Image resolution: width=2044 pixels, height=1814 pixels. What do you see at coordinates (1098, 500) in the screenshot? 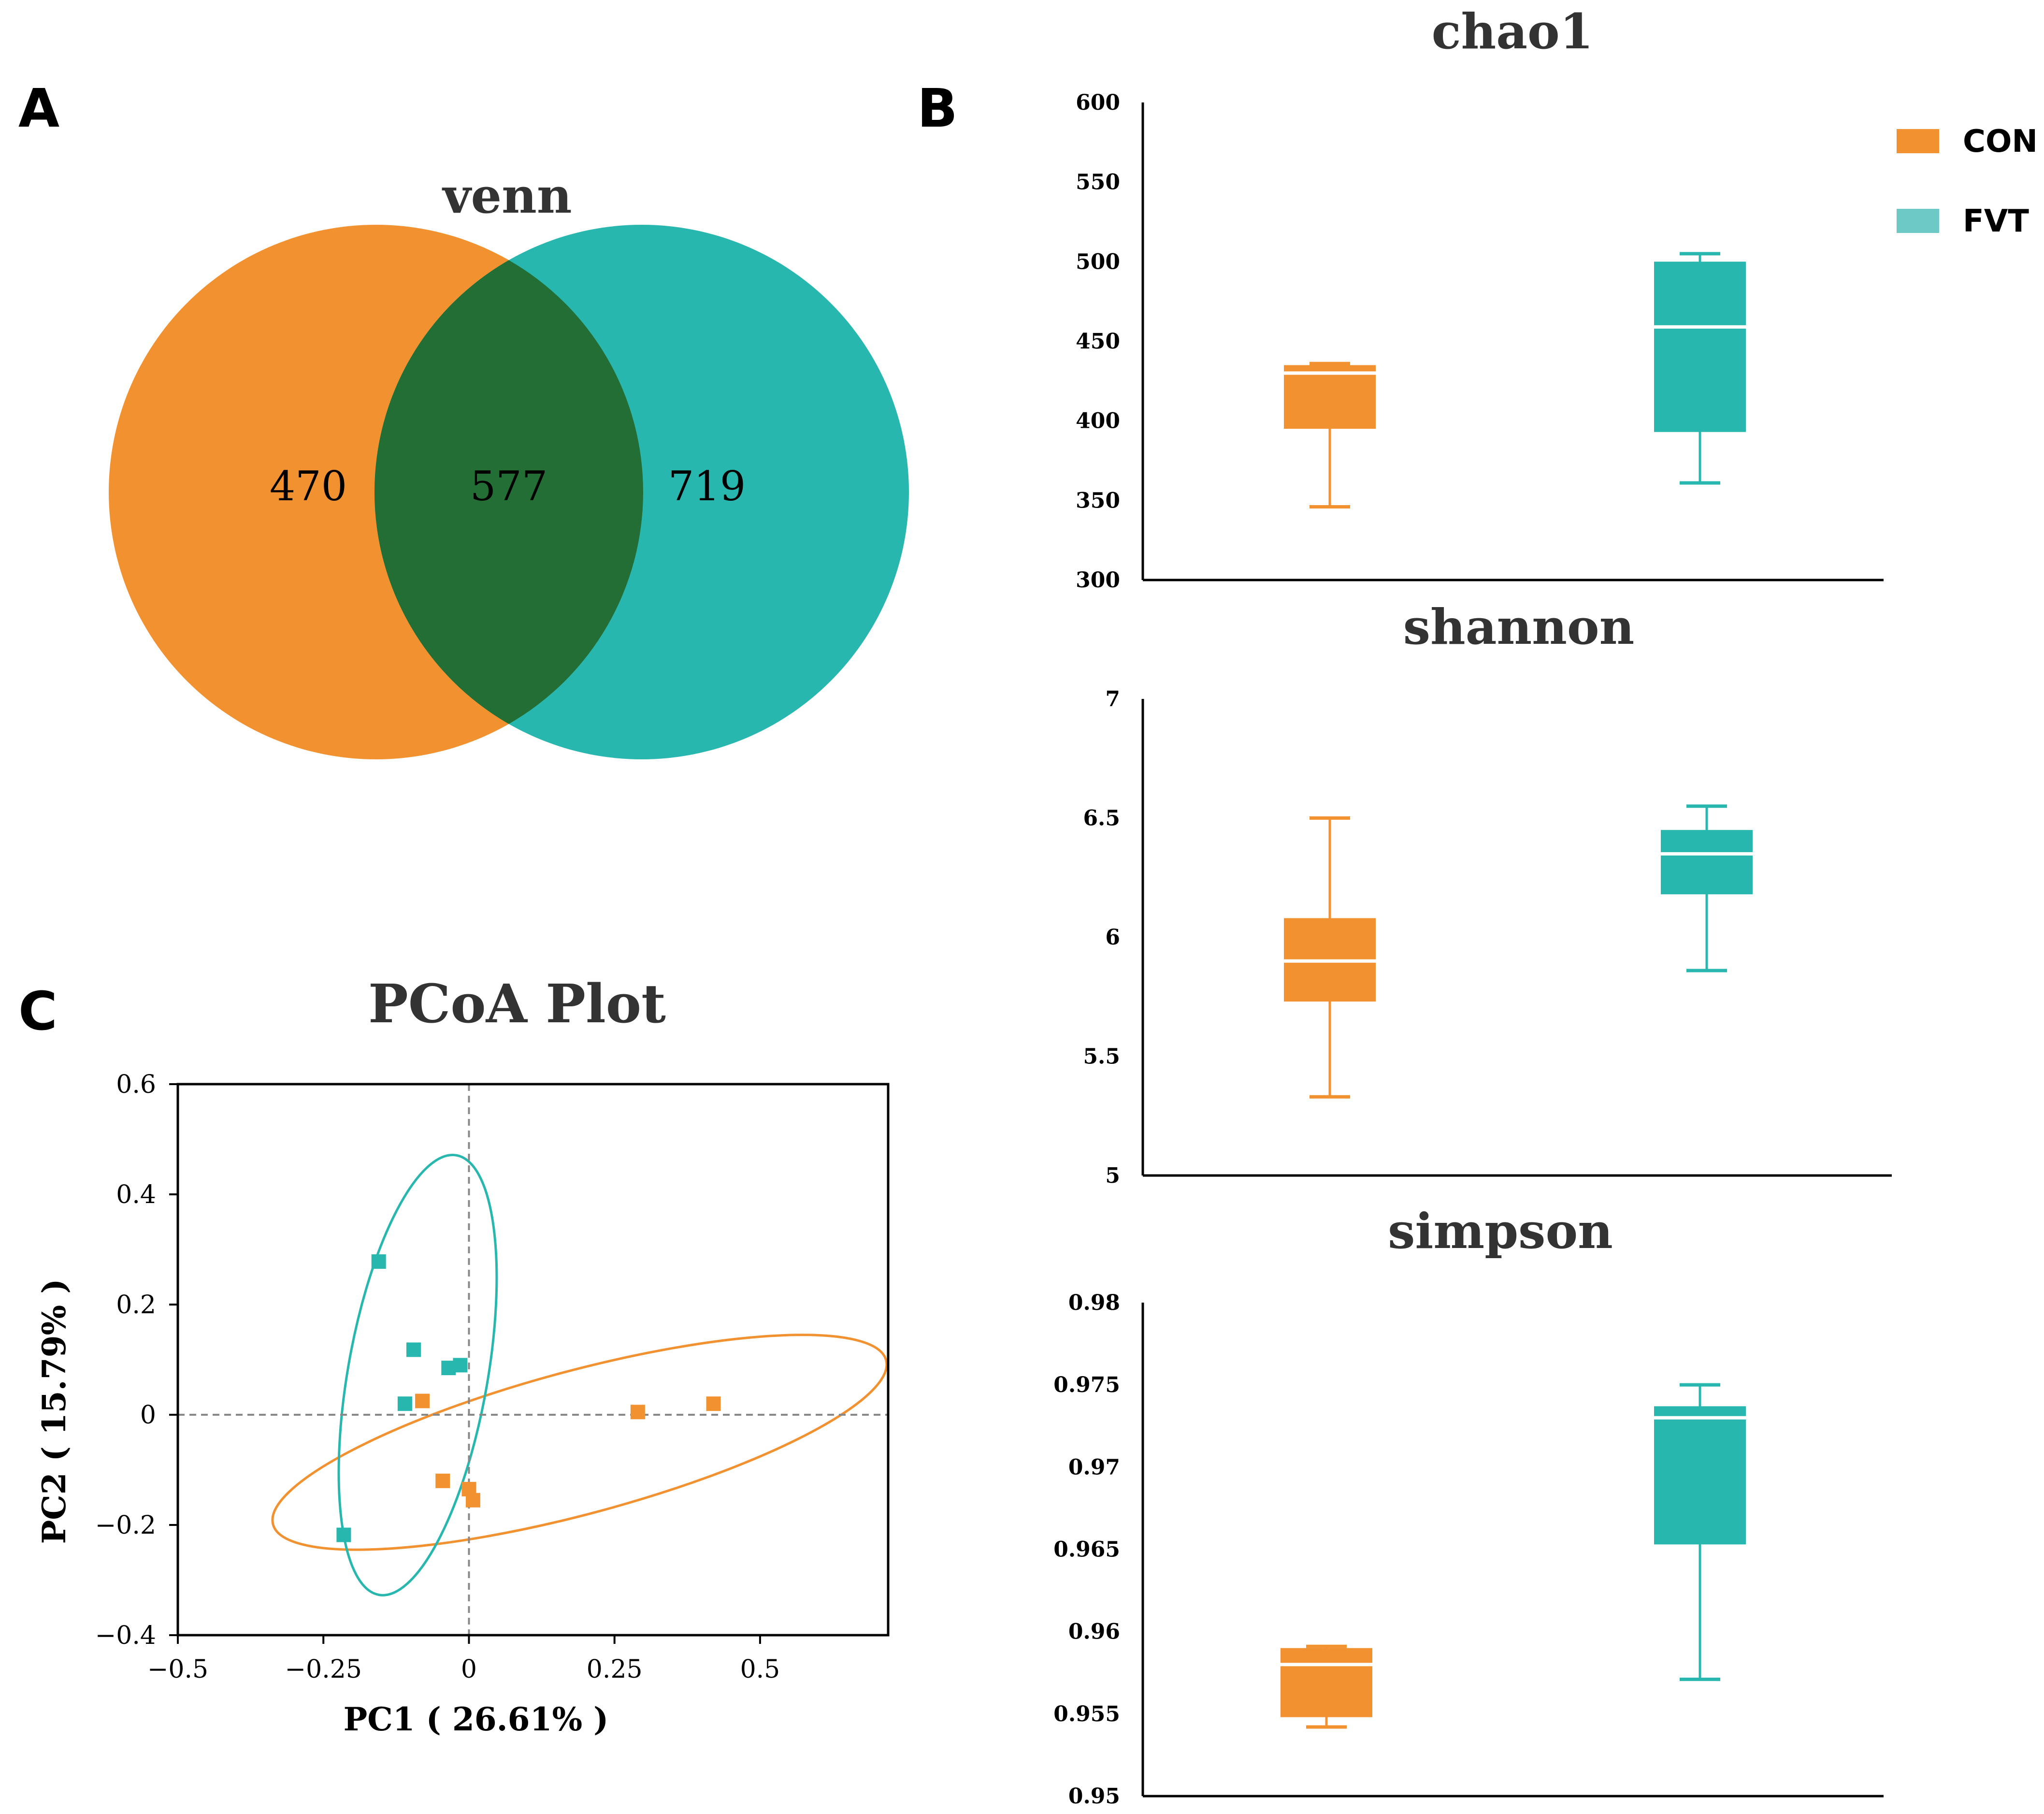
I see `y-tick-label: 350` at bounding box center [1098, 500].